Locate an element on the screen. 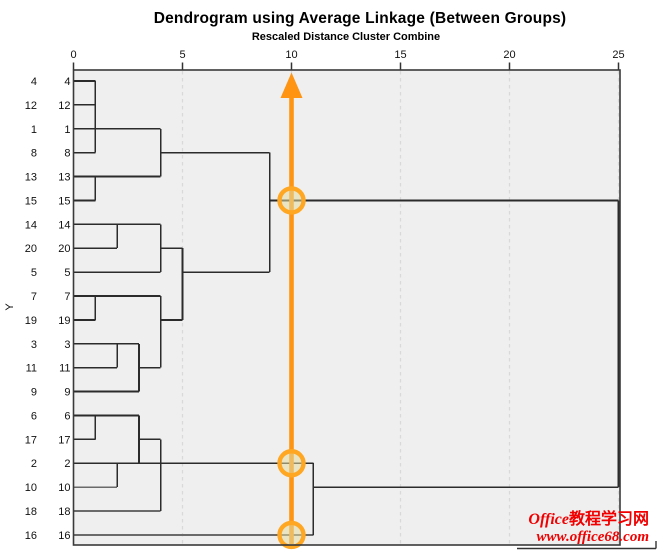  cut-line-arrowhead-icon is located at coordinates (291, 85).